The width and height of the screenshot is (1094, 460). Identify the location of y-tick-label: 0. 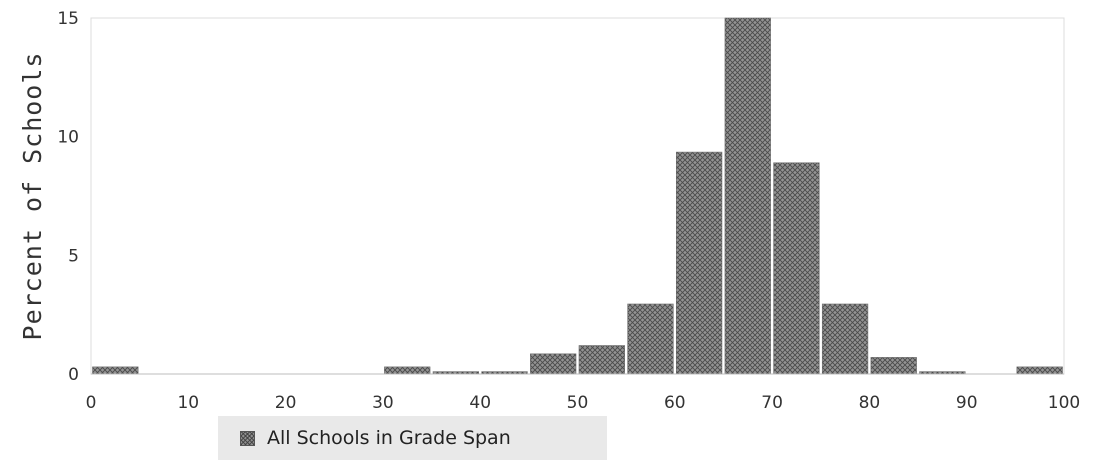
(73, 375).